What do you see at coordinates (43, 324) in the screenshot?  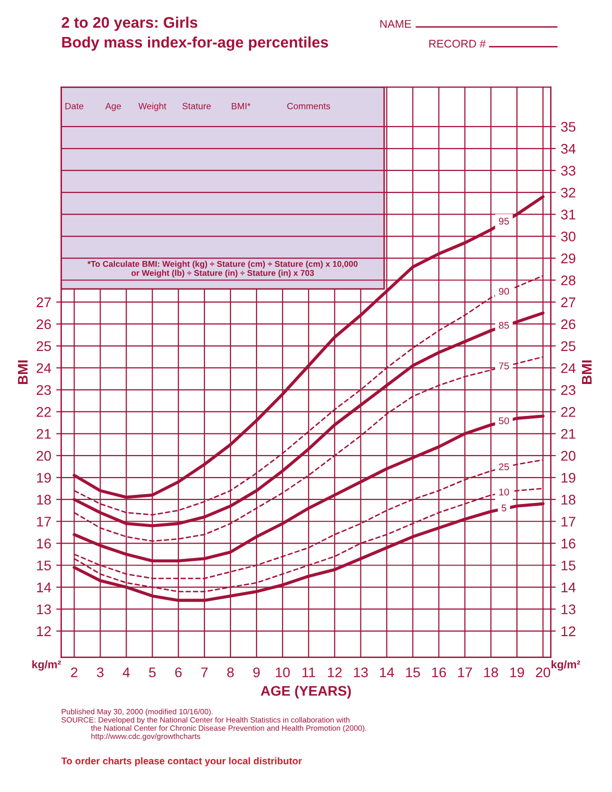 I see `y-tick-label: 26` at bounding box center [43, 324].